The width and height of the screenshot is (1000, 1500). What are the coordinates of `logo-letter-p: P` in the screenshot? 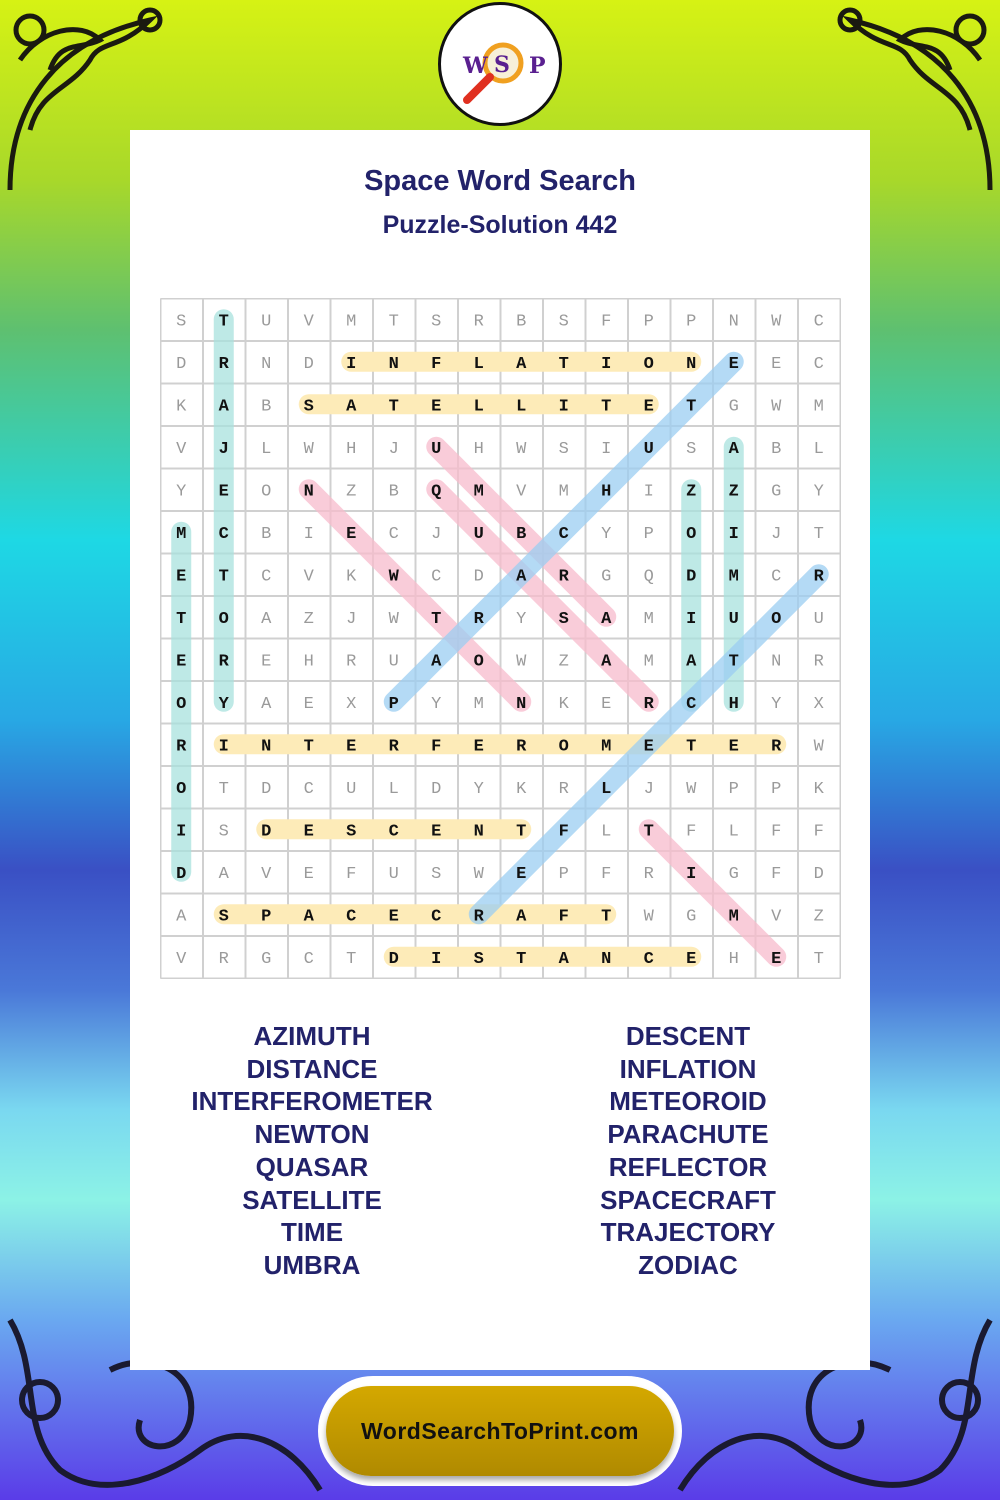 It's located at (537, 66).